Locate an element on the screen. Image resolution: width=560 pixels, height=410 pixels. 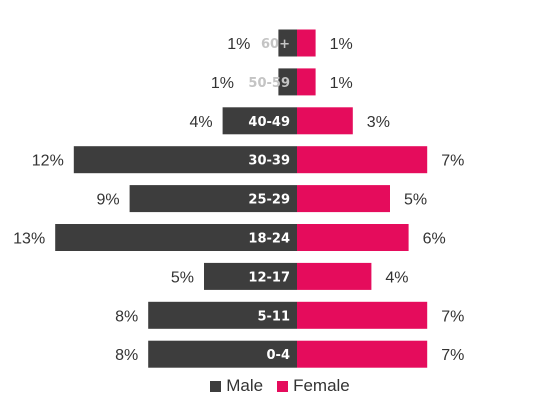
value-label-male-50-59: 1% is located at coordinates (222, 83).